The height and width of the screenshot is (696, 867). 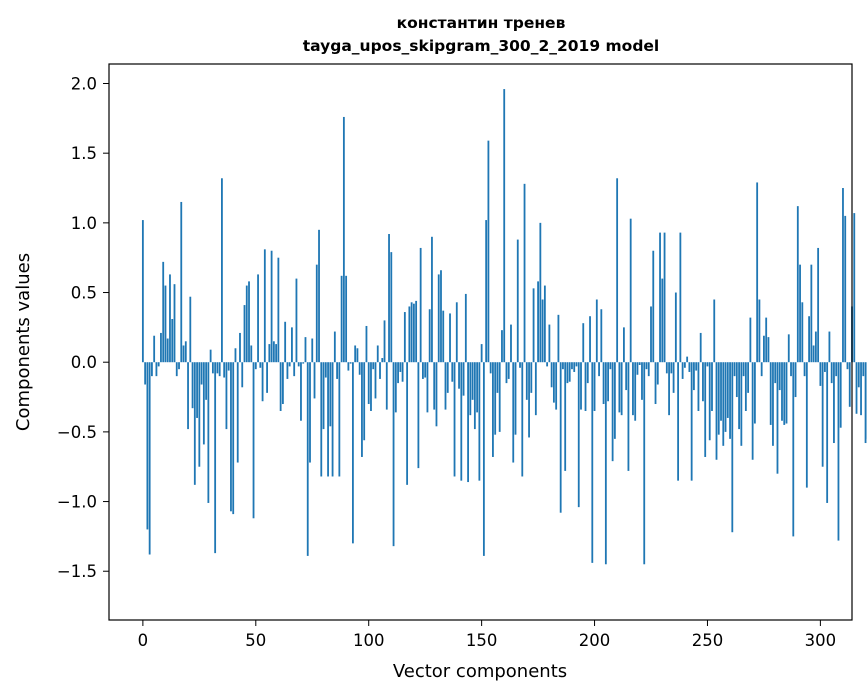 I want to click on x-tick-label: 50, so click(x=255, y=640).